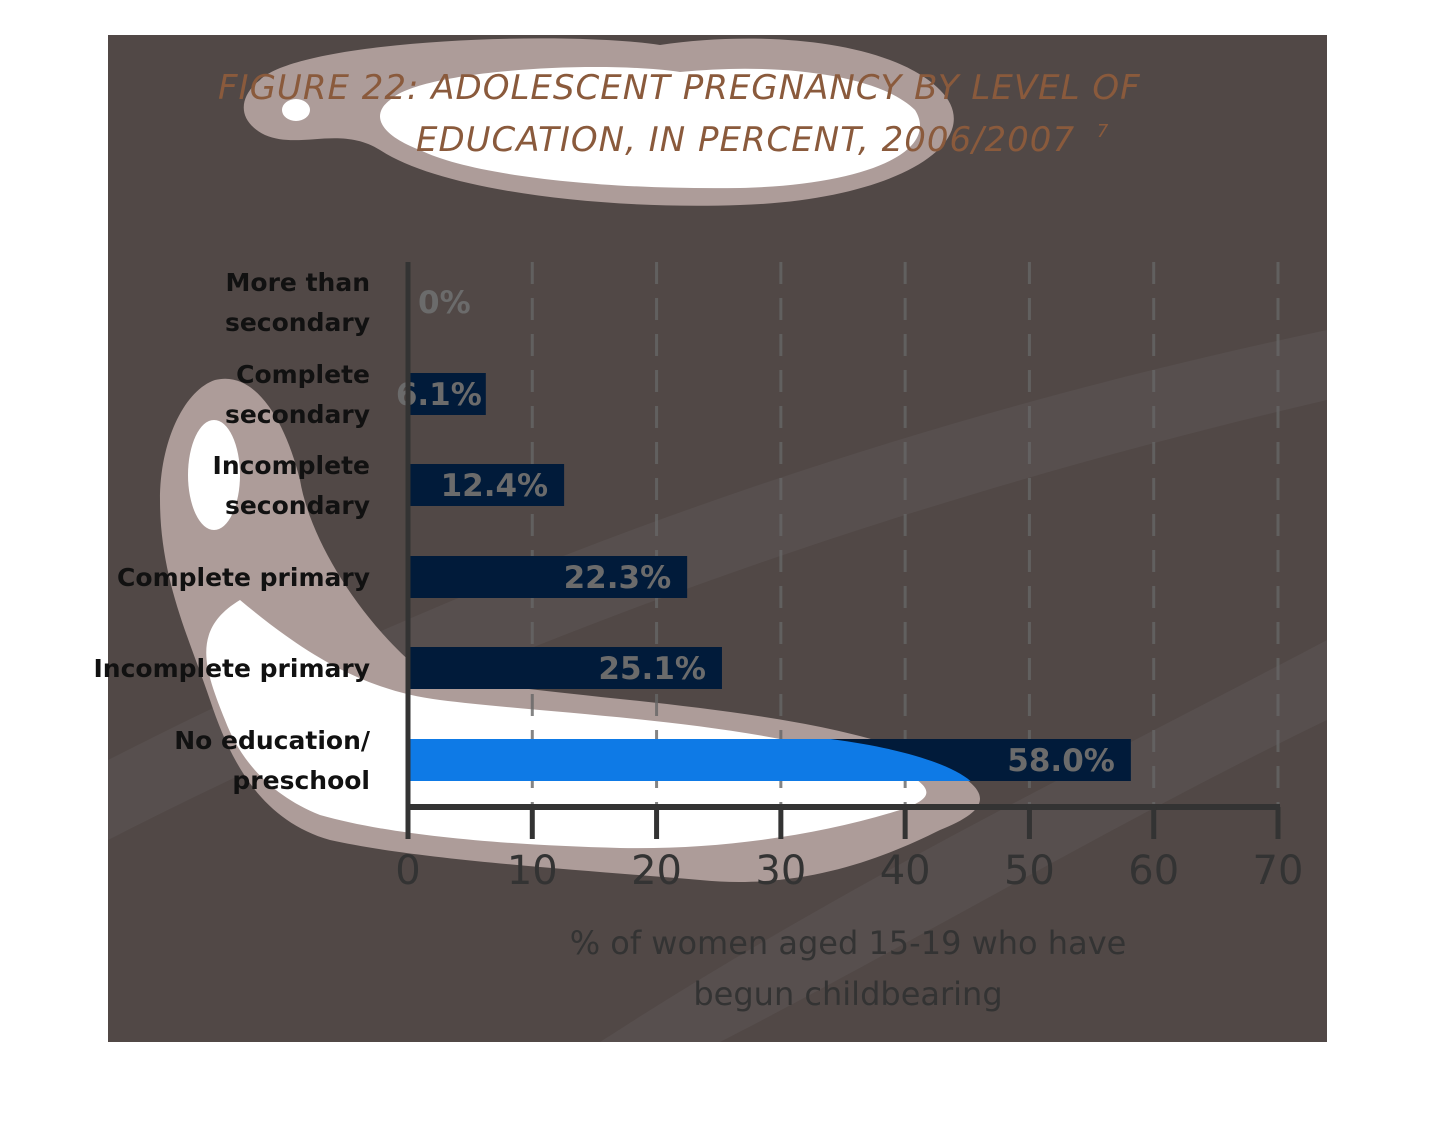  What do you see at coordinates (407, 871) in the screenshot?
I see `x-tick-label: 0` at bounding box center [407, 871].